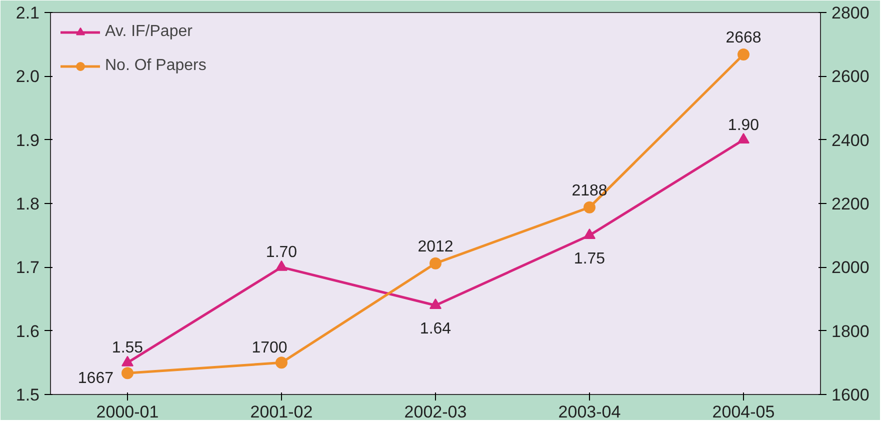  Describe the element at coordinates (28, 140) in the screenshot. I see `y-tick-label: 1.9` at that location.